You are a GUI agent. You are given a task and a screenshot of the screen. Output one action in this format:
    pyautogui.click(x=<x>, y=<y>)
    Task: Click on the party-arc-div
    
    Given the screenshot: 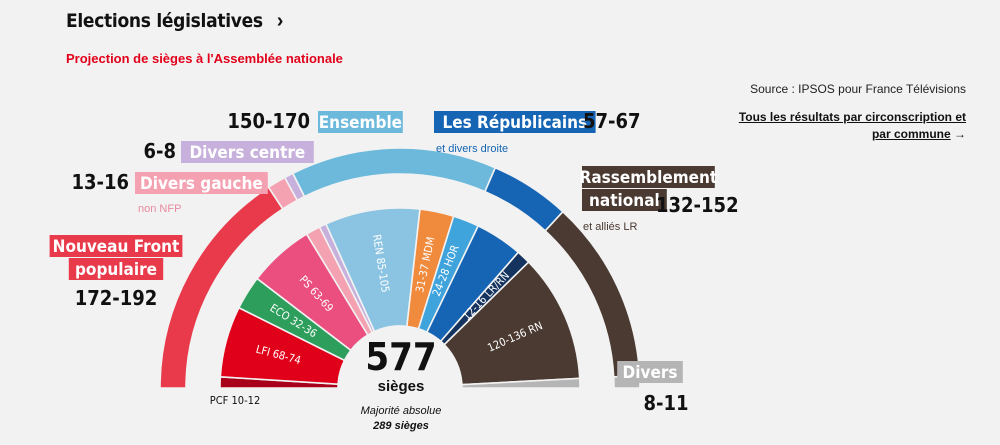 What is the action you would take?
    pyautogui.click(x=521, y=383)
    